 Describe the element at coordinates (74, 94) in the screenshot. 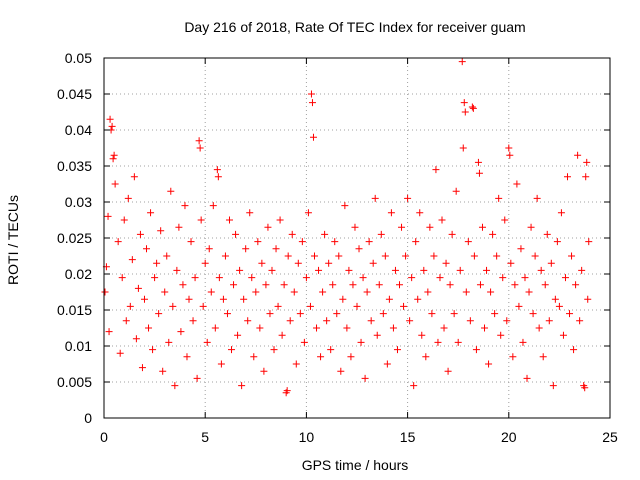

I see `y-tick-label: 0.045` at that location.